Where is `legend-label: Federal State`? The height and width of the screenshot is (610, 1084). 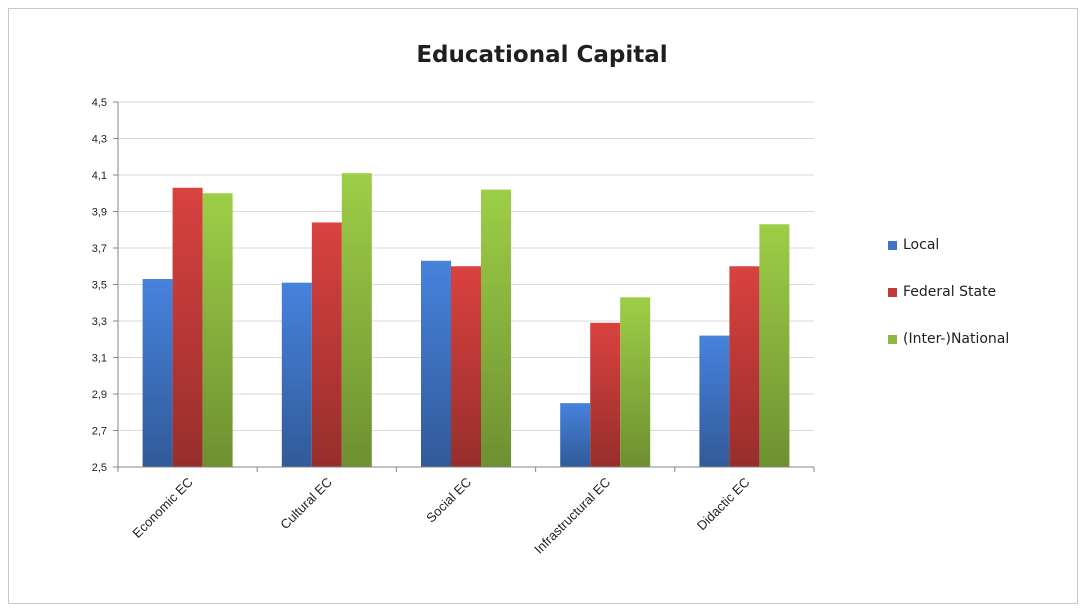 legend-label: Federal State is located at coordinates (950, 292).